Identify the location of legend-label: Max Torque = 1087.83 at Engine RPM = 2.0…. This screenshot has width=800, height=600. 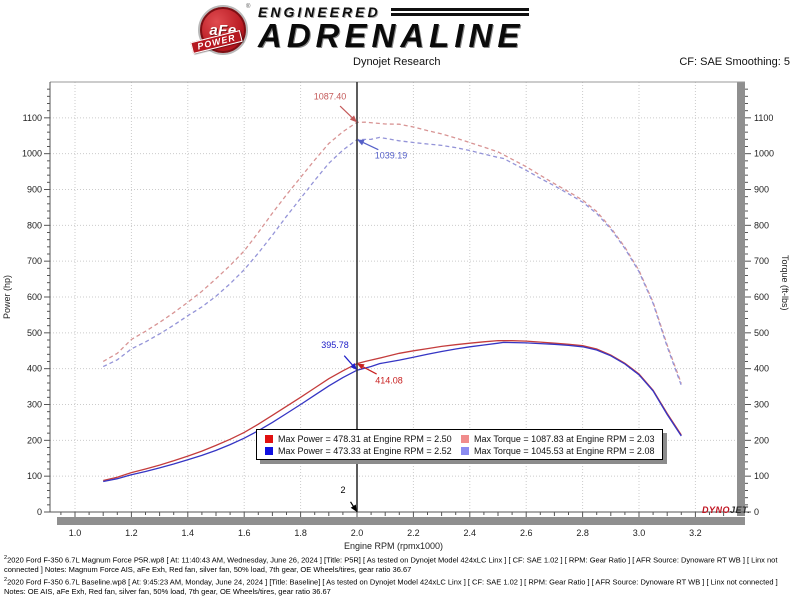
(564, 438).